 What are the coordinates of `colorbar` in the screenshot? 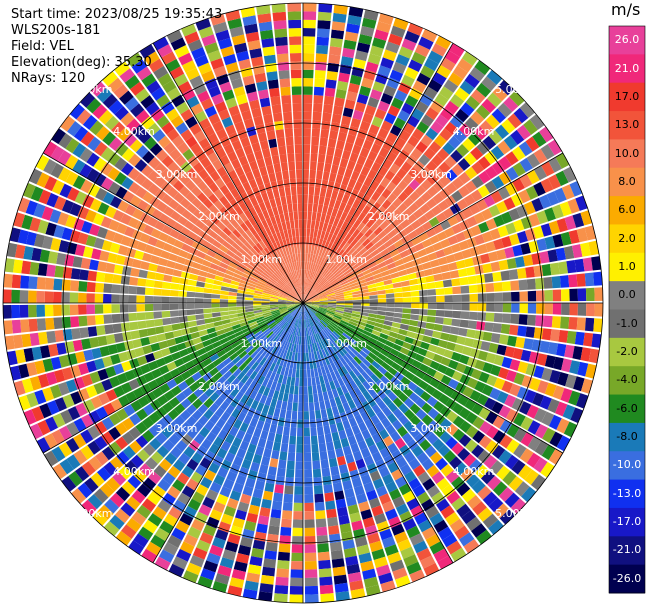 It's located at (627, 309).